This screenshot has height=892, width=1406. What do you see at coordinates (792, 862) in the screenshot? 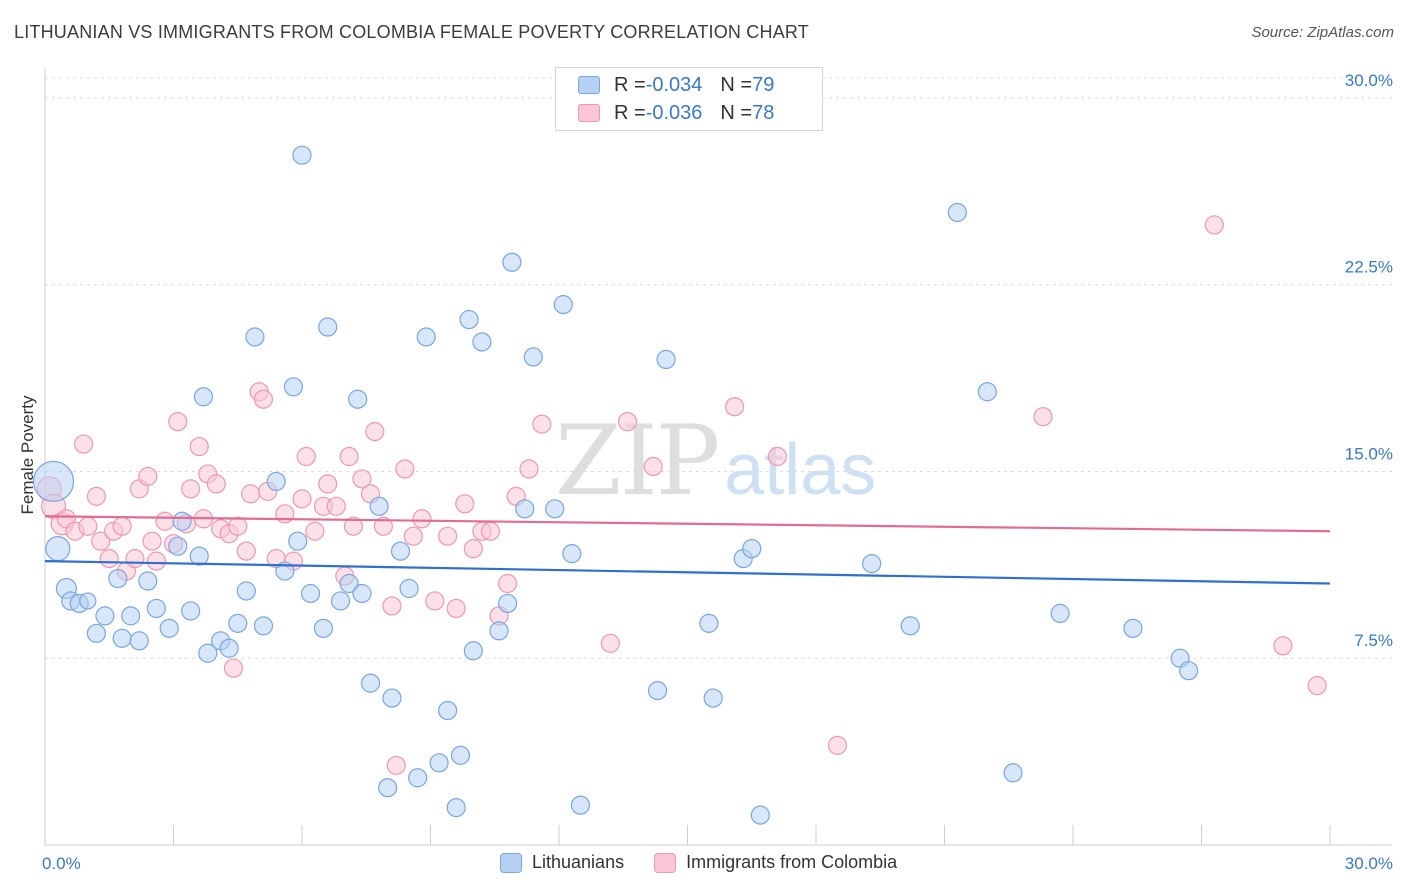
I see `series-label-colombia: Immigrants from Colombia` at bounding box center [792, 862].